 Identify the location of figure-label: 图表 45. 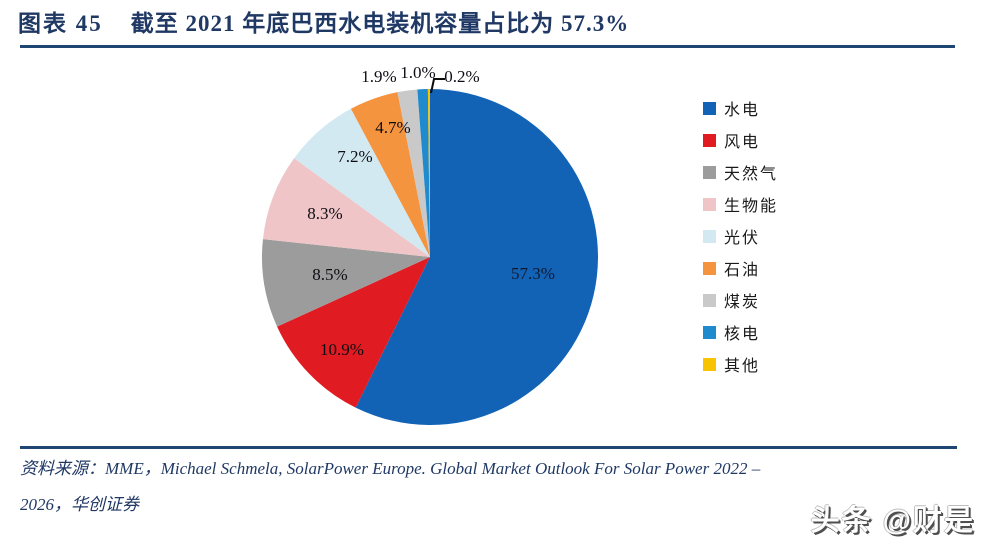
(60, 23).